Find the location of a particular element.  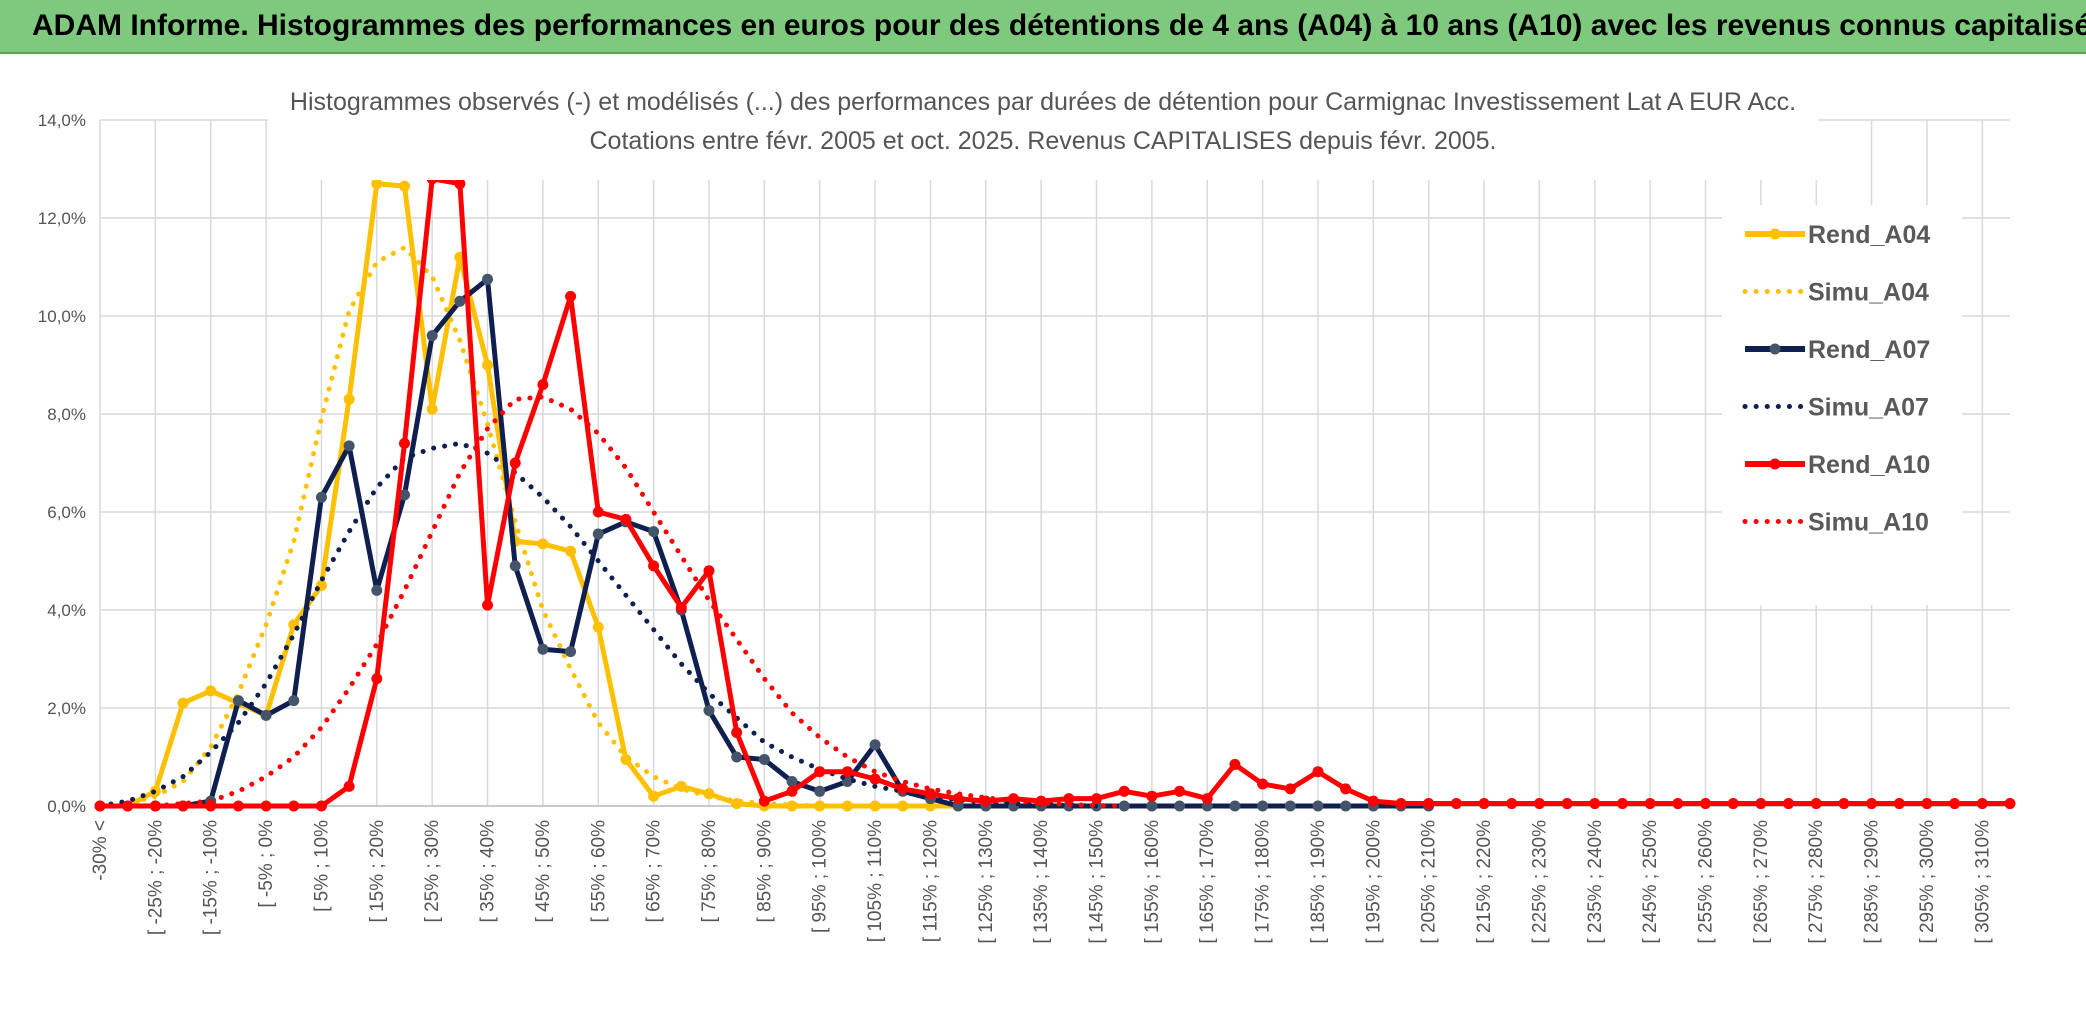

x-tick-label: [ 165% ; 170% is located at coordinates (1207, 882).